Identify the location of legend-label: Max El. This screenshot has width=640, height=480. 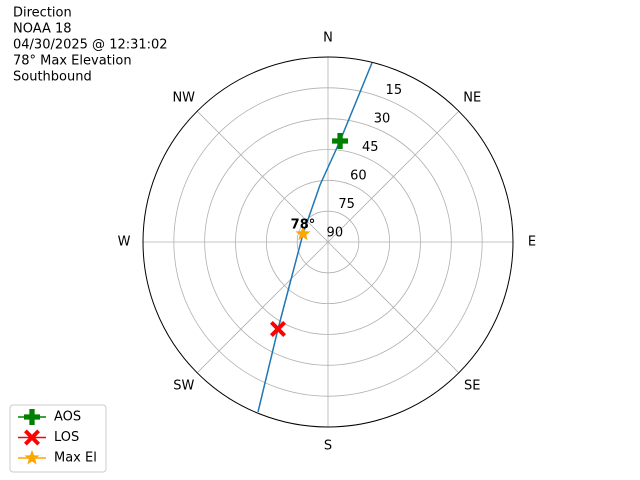
(75, 458).